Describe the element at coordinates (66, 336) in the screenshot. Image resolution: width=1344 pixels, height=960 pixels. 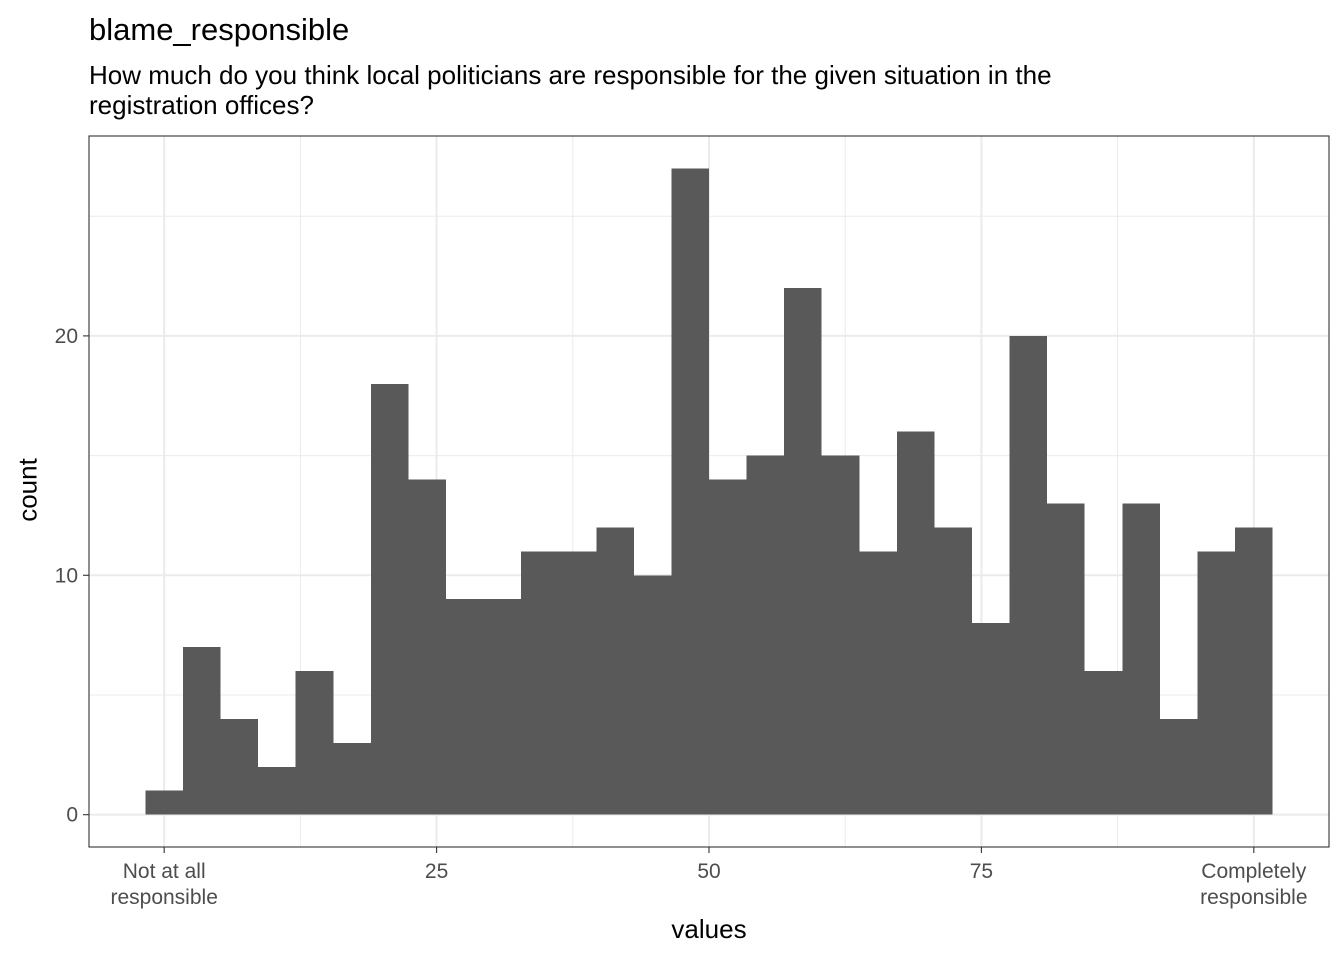
I see `y-tick-label: 20` at that location.